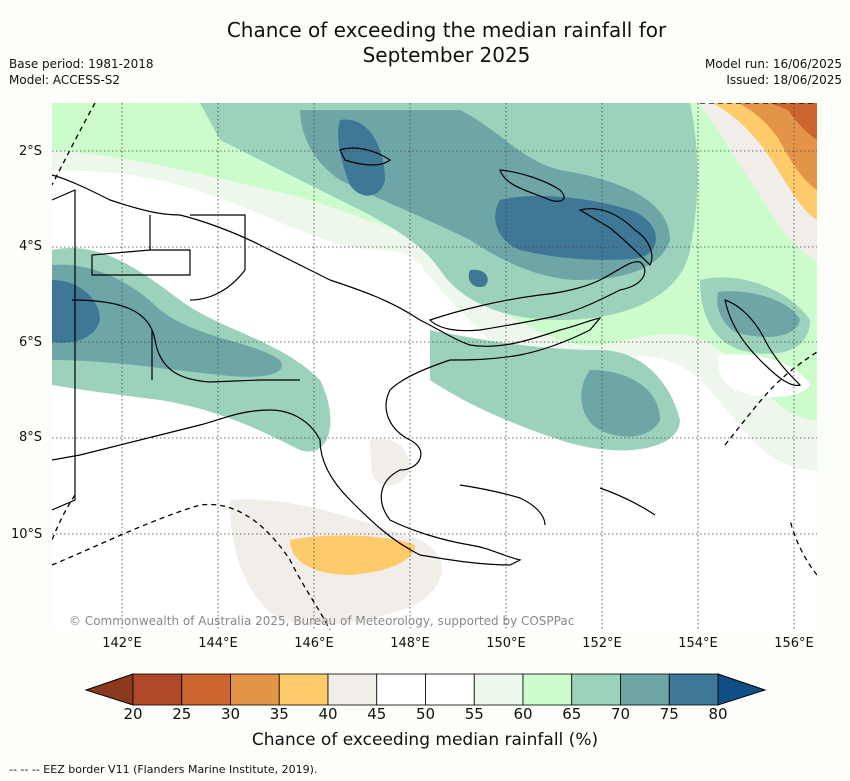 The image size is (850, 781). I want to click on run-info: Model run: 16/06/2025 Issued: 18/06/2025, so click(773, 72).